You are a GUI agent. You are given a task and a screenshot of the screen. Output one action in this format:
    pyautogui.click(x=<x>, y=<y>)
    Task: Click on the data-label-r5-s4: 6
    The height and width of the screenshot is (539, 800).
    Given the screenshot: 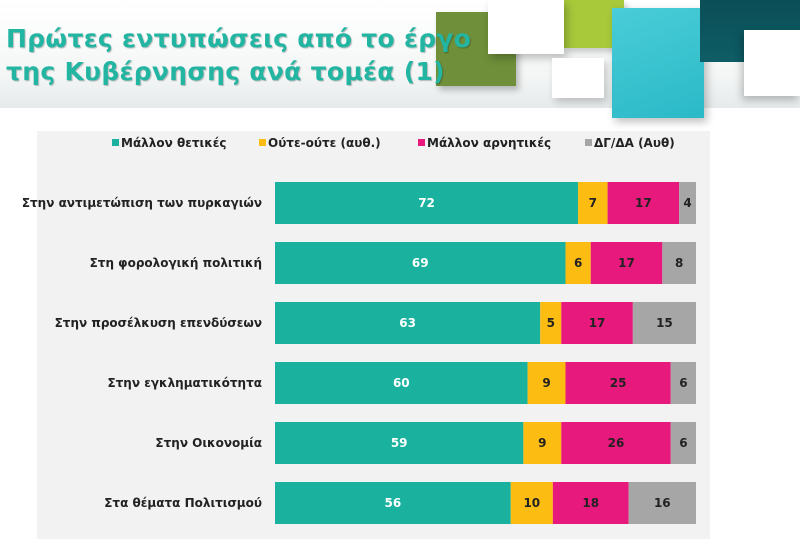 What is the action you would take?
    pyautogui.click(x=683, y=443)
    